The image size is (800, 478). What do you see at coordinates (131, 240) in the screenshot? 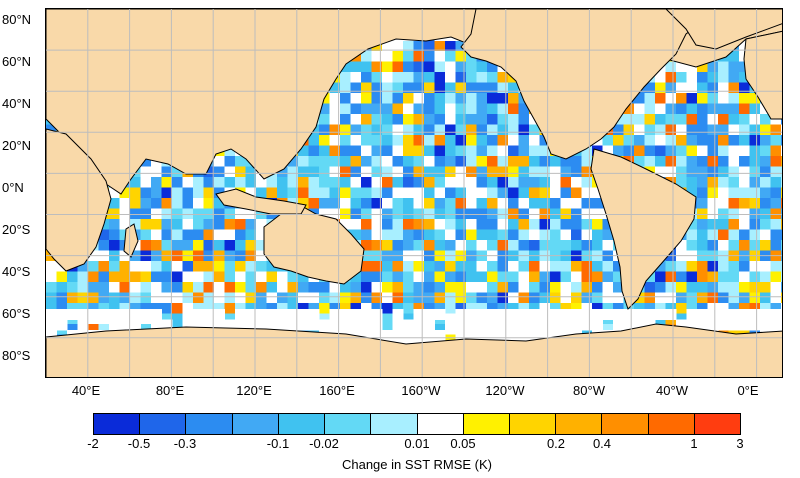
I see `madagascar` at bounding box center [131, 240].